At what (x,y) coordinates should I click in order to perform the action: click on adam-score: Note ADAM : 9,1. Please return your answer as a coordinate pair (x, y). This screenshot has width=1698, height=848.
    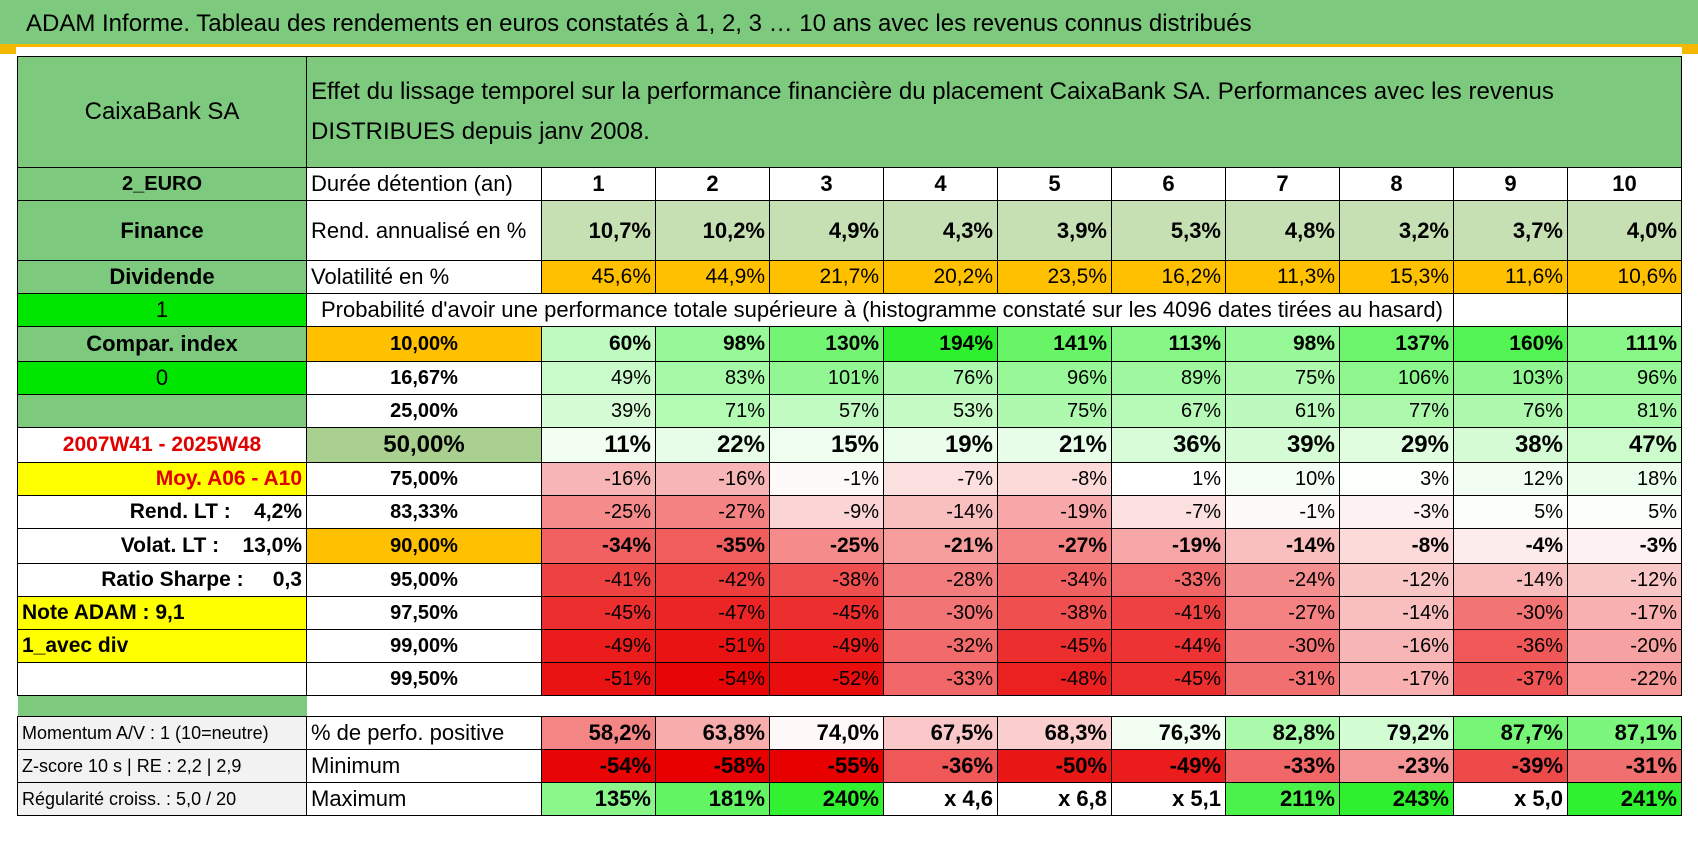
    Looking at the image, I should click on (162, 613).